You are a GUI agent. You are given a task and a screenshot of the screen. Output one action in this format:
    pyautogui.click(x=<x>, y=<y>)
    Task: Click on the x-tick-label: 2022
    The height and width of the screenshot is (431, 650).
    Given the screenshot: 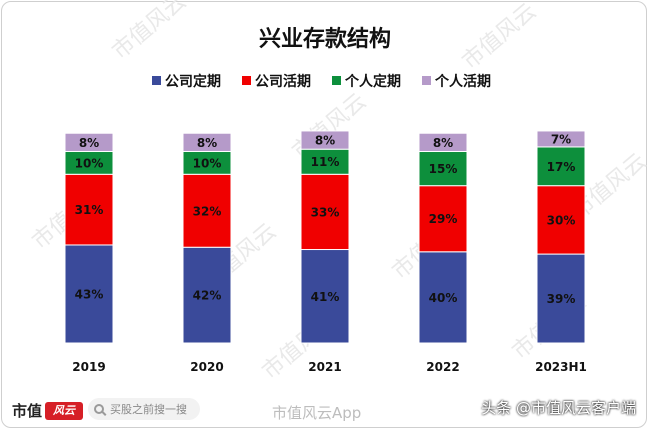 What is the action you would take?
    pyautogui.click(x=442, y=367)
    